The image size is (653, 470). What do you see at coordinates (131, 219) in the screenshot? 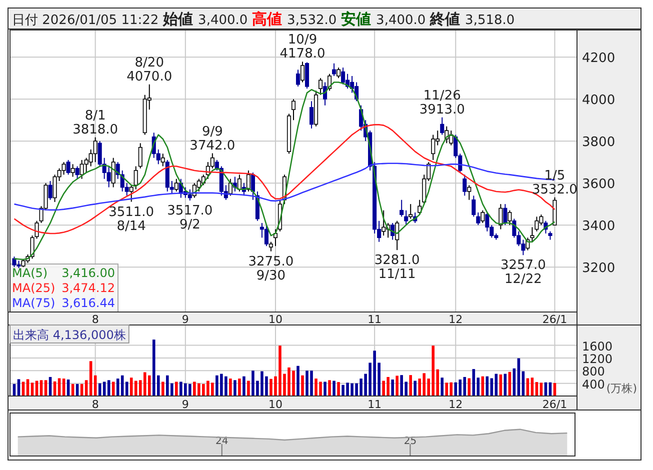
I see `annotation: 3511.0 8/14` at bounding box center [131, 219].